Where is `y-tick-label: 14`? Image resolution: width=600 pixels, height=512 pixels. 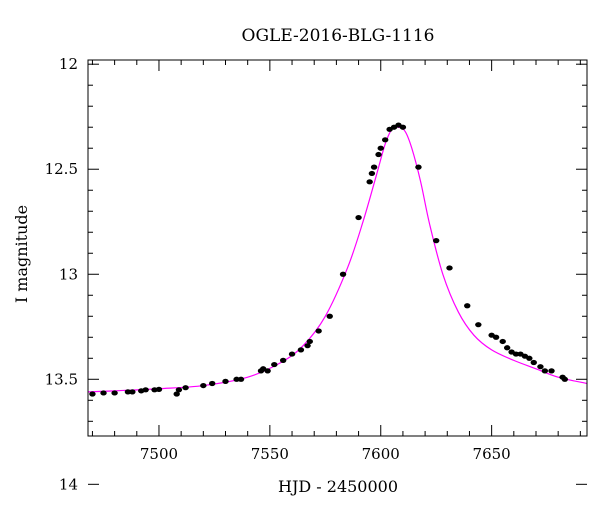 y-tick-label: 14 is located at coordinates (68, 484).